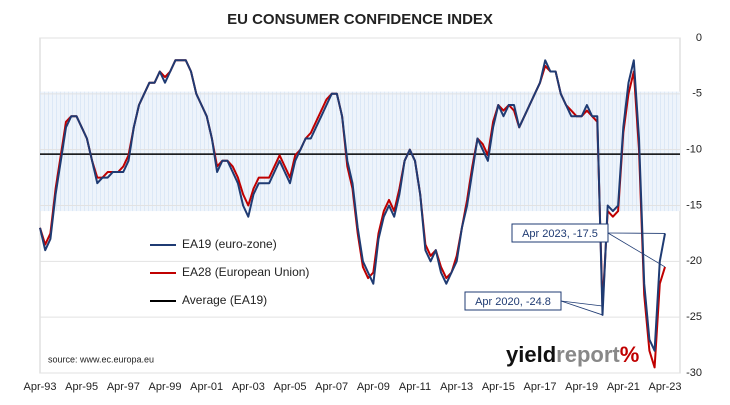 The image size is (730, 405). I want to click on x-tick-label: Apr-03, so click(248, 387).